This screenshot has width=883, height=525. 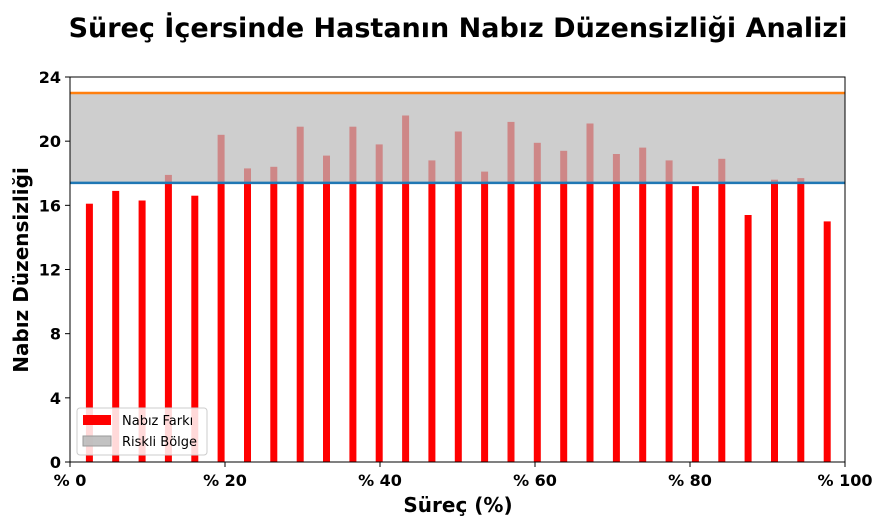 What do you see at coordinates (55, 398) in the screenshot?
I see `y-tick-label: 4` at bounding box center [55, 398].